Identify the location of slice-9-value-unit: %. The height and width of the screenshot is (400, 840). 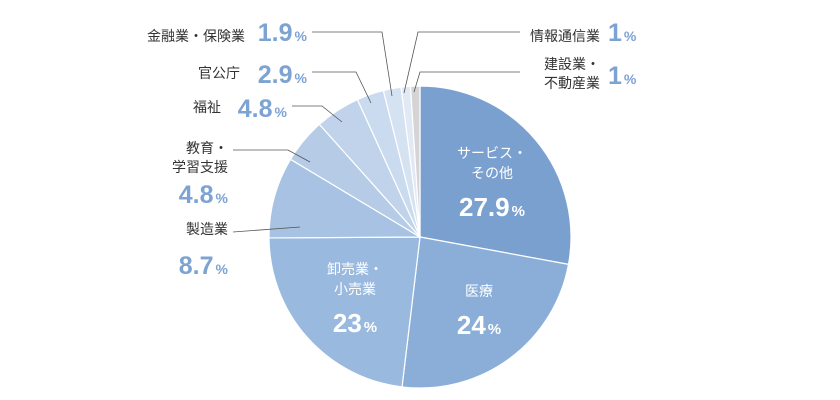
(630, 36).